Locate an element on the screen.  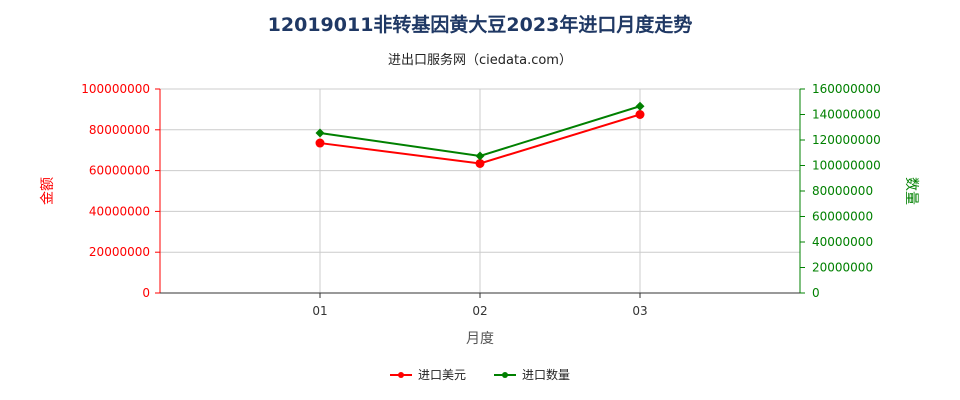
right-tick-label: 100000000 is located at coordinates (846, 166).